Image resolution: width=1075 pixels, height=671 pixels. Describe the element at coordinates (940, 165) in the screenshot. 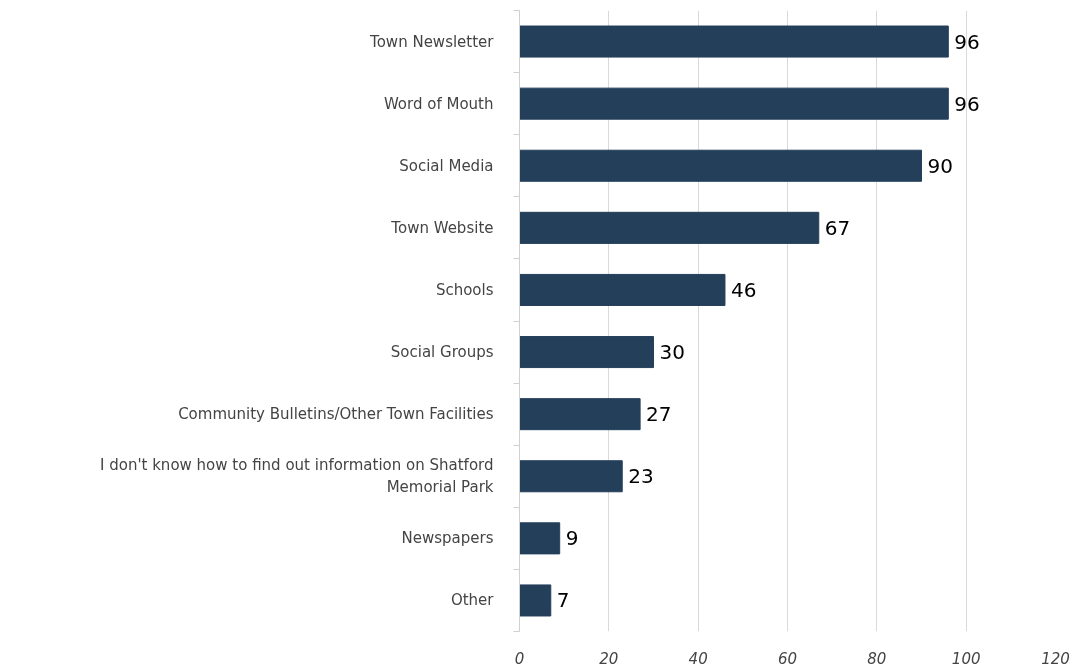

I see `data-label: 90` at that location.